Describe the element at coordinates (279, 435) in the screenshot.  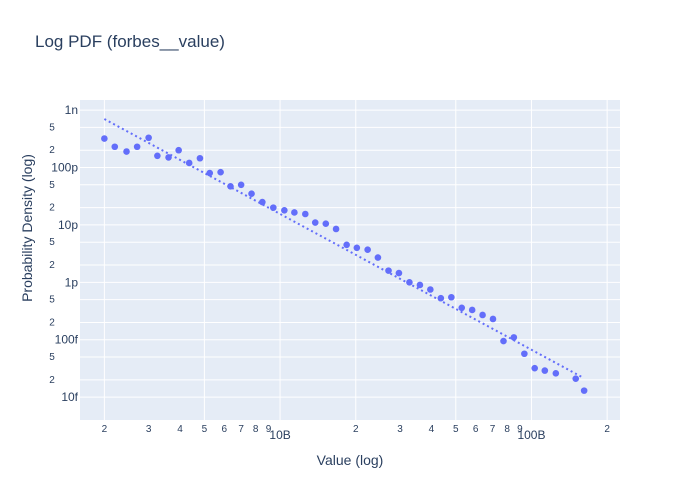
I see `x-tick-label: 10B` at that location.